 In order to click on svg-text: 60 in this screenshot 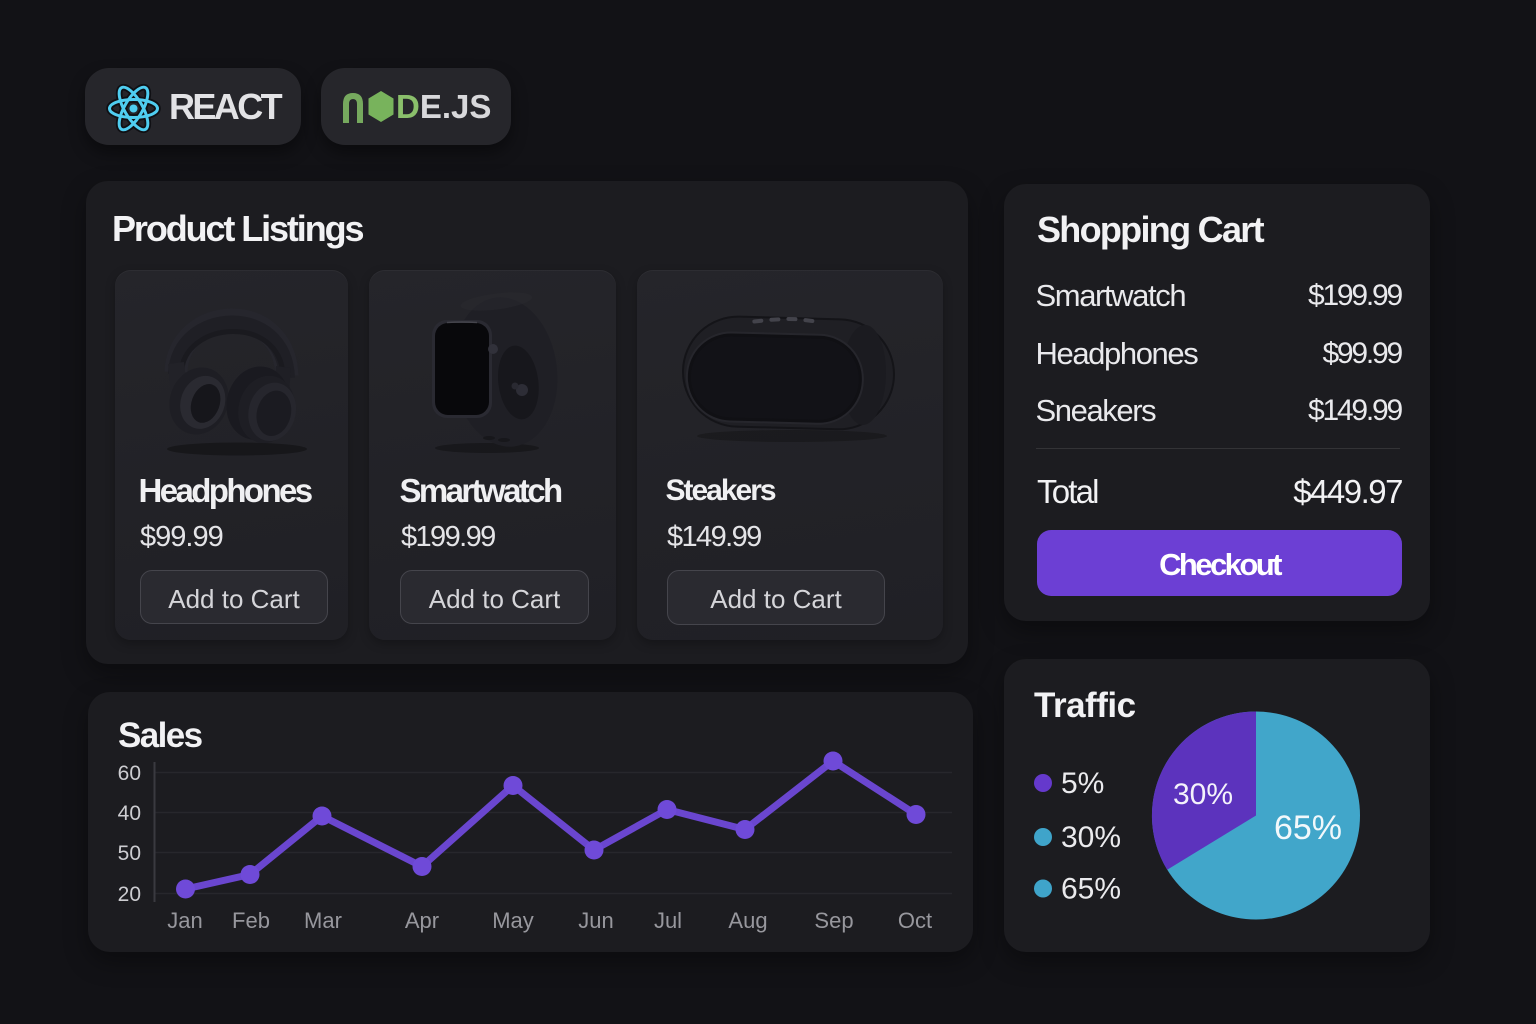, I will do `click(129, 773)`.